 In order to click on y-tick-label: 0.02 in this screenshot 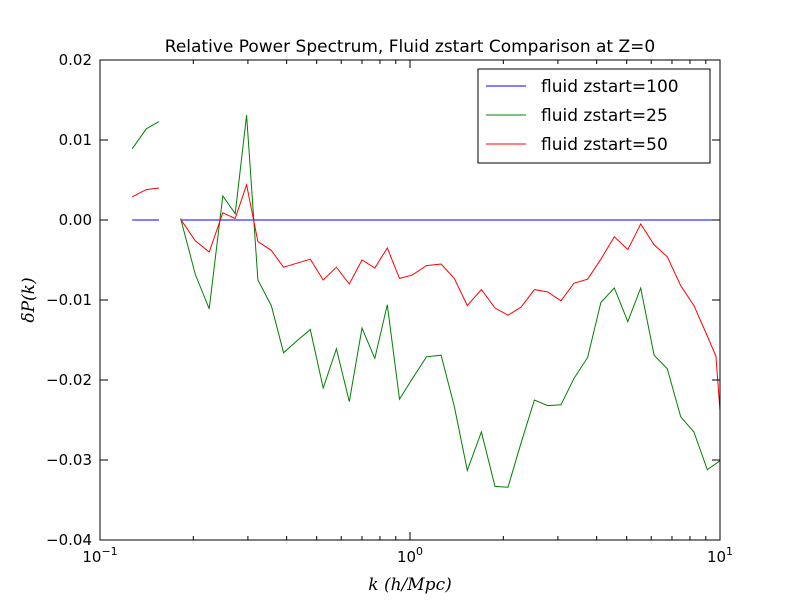, I will do `click(75, 60)`.